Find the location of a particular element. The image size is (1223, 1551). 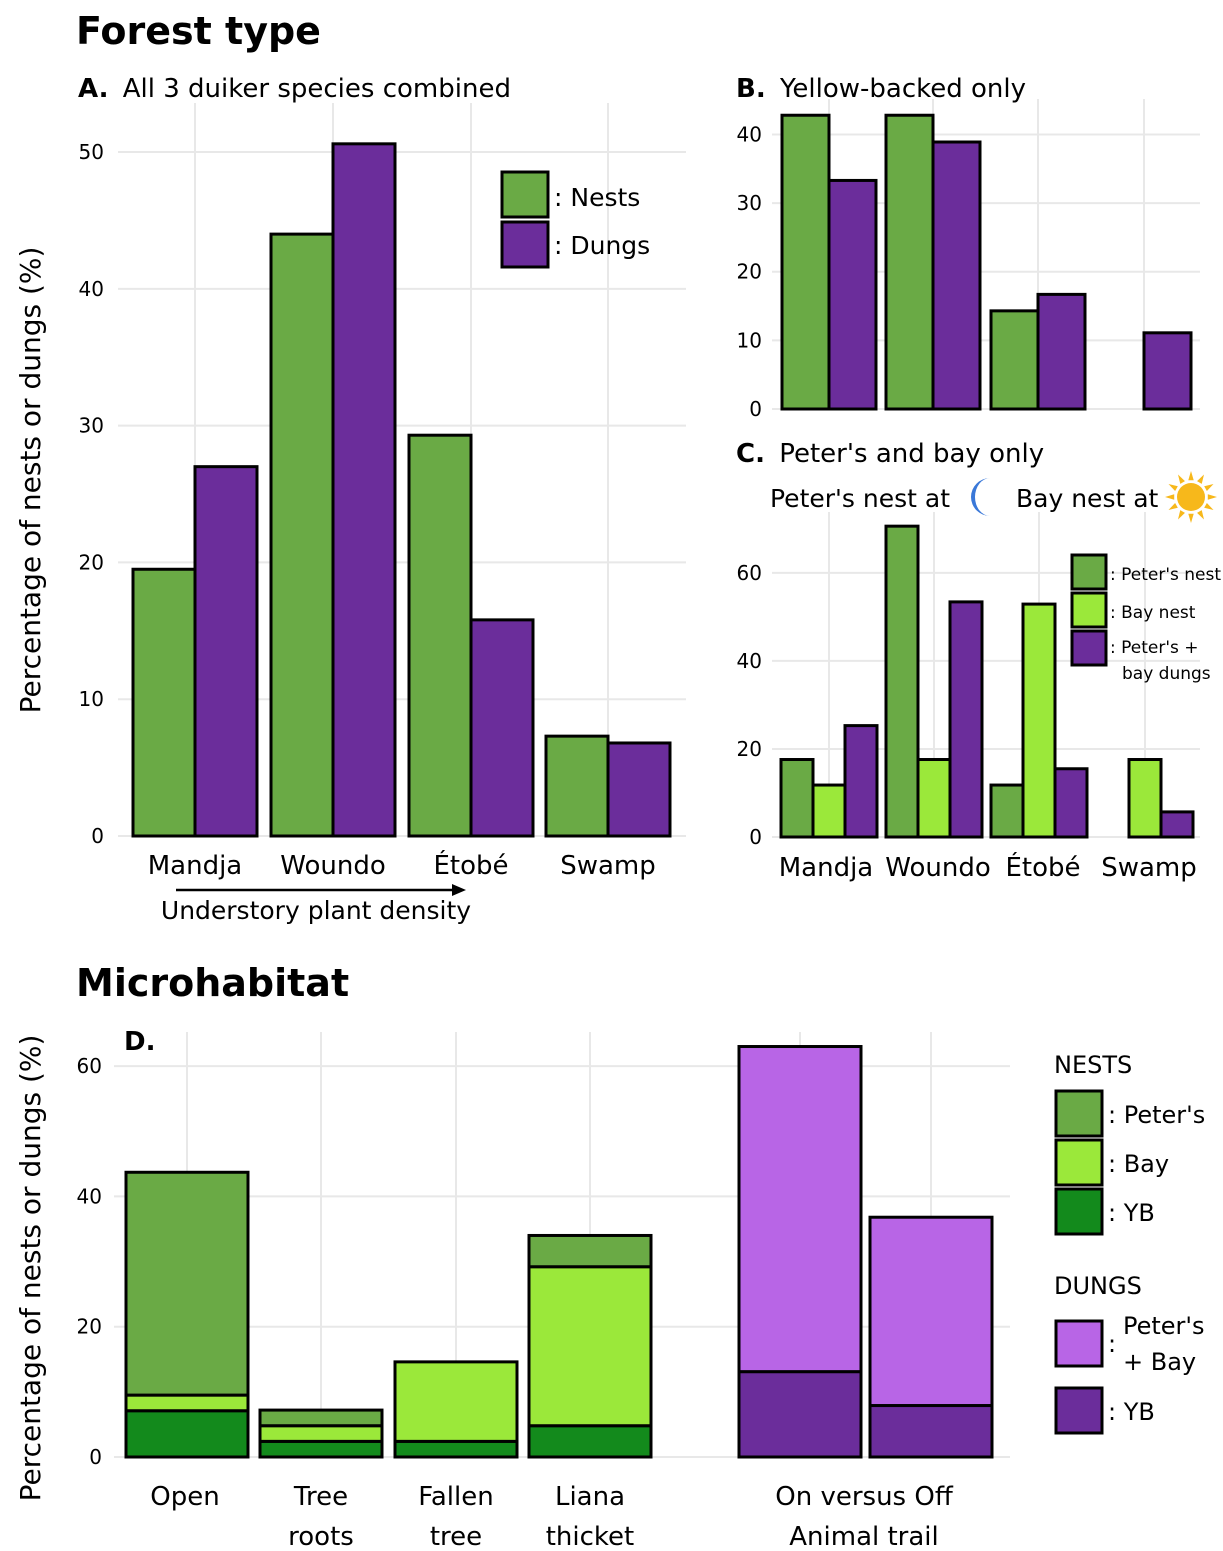

legend-a: : Nests : Dungs is located at coordinates (575, 219).